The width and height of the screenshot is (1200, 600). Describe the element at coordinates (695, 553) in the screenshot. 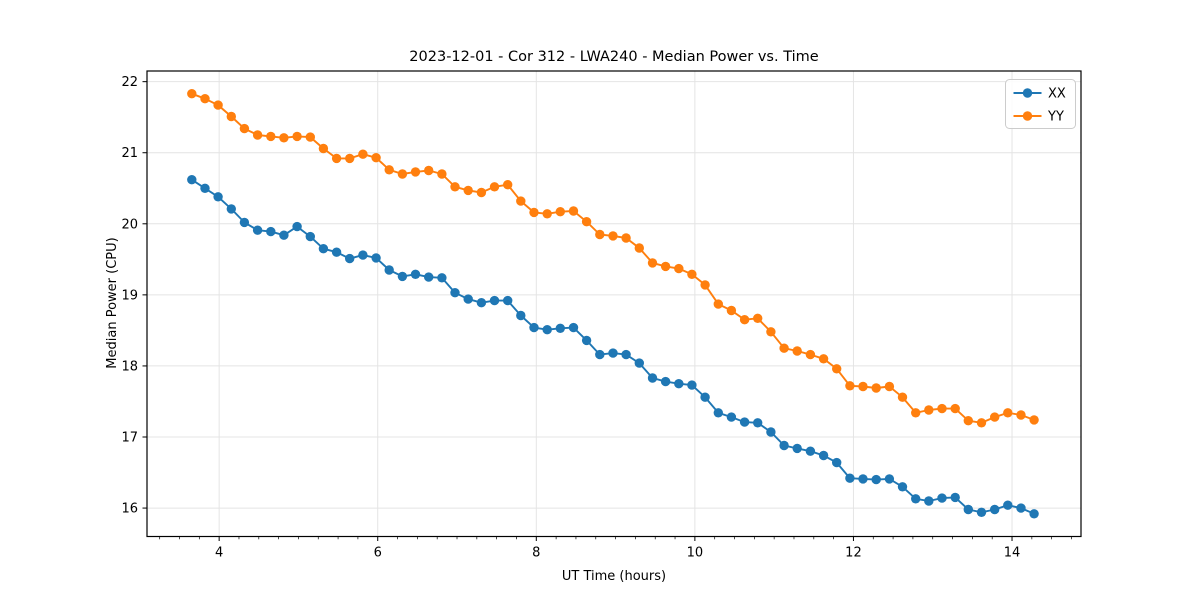

I see `x-tick-label: 10` at that location.